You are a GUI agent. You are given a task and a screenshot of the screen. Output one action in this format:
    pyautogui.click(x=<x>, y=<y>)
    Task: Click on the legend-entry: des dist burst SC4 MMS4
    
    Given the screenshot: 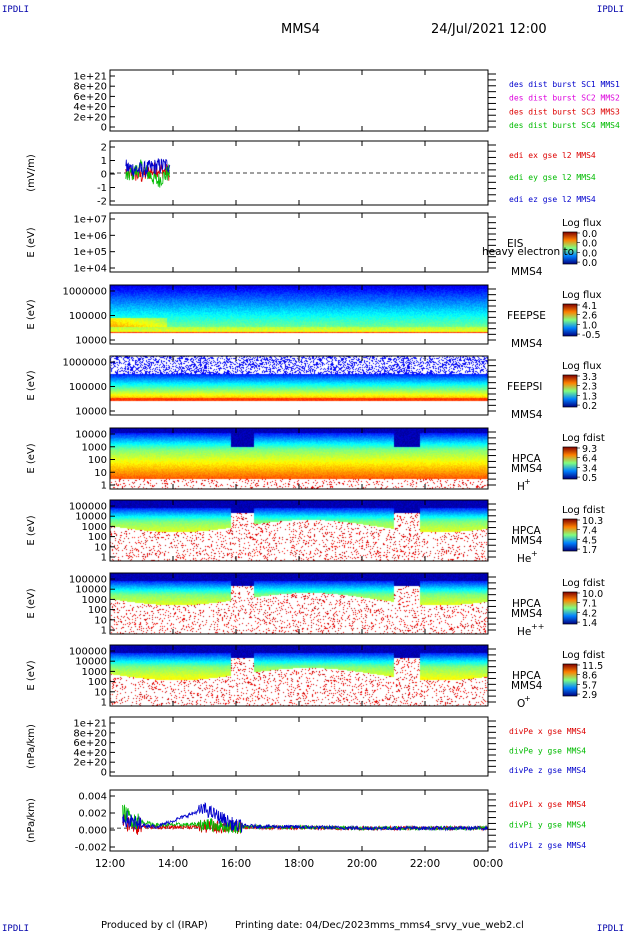 What is the action you would take?
    pyautogui.click(x=564, y=125)
    